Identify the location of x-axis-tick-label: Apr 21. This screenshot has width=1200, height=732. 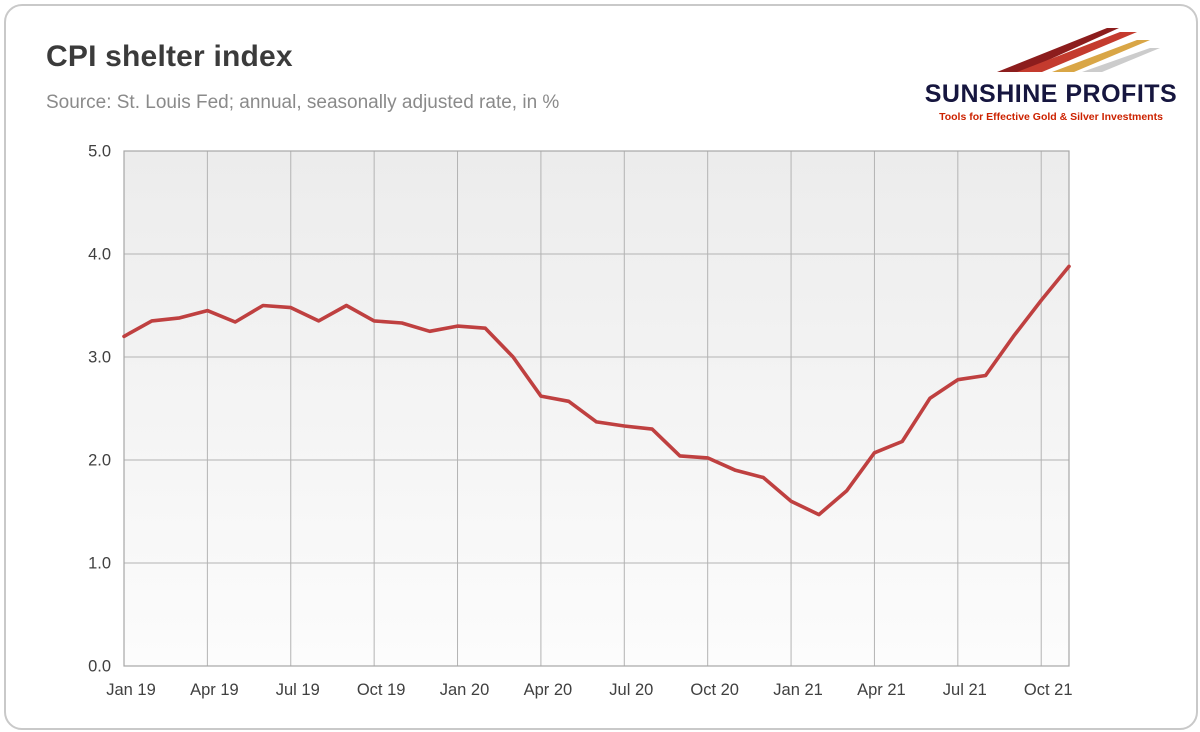
(881, 690).